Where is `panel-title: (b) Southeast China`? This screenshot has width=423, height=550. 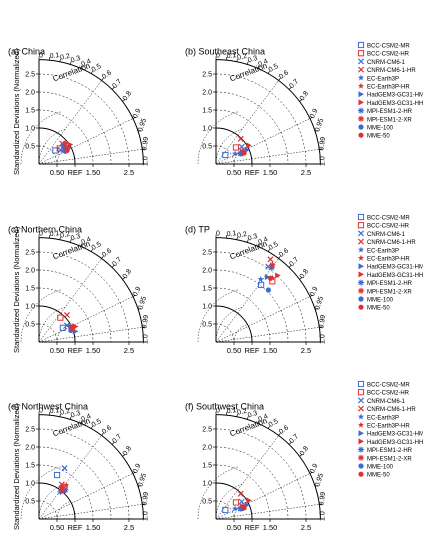 panel-title: (b) Southeast China is located at coordinates (225, 52).